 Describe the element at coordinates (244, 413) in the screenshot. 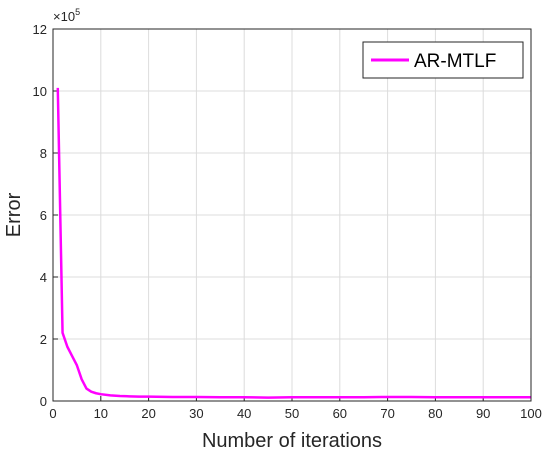

I see `x-tick-label: 40` at that location.